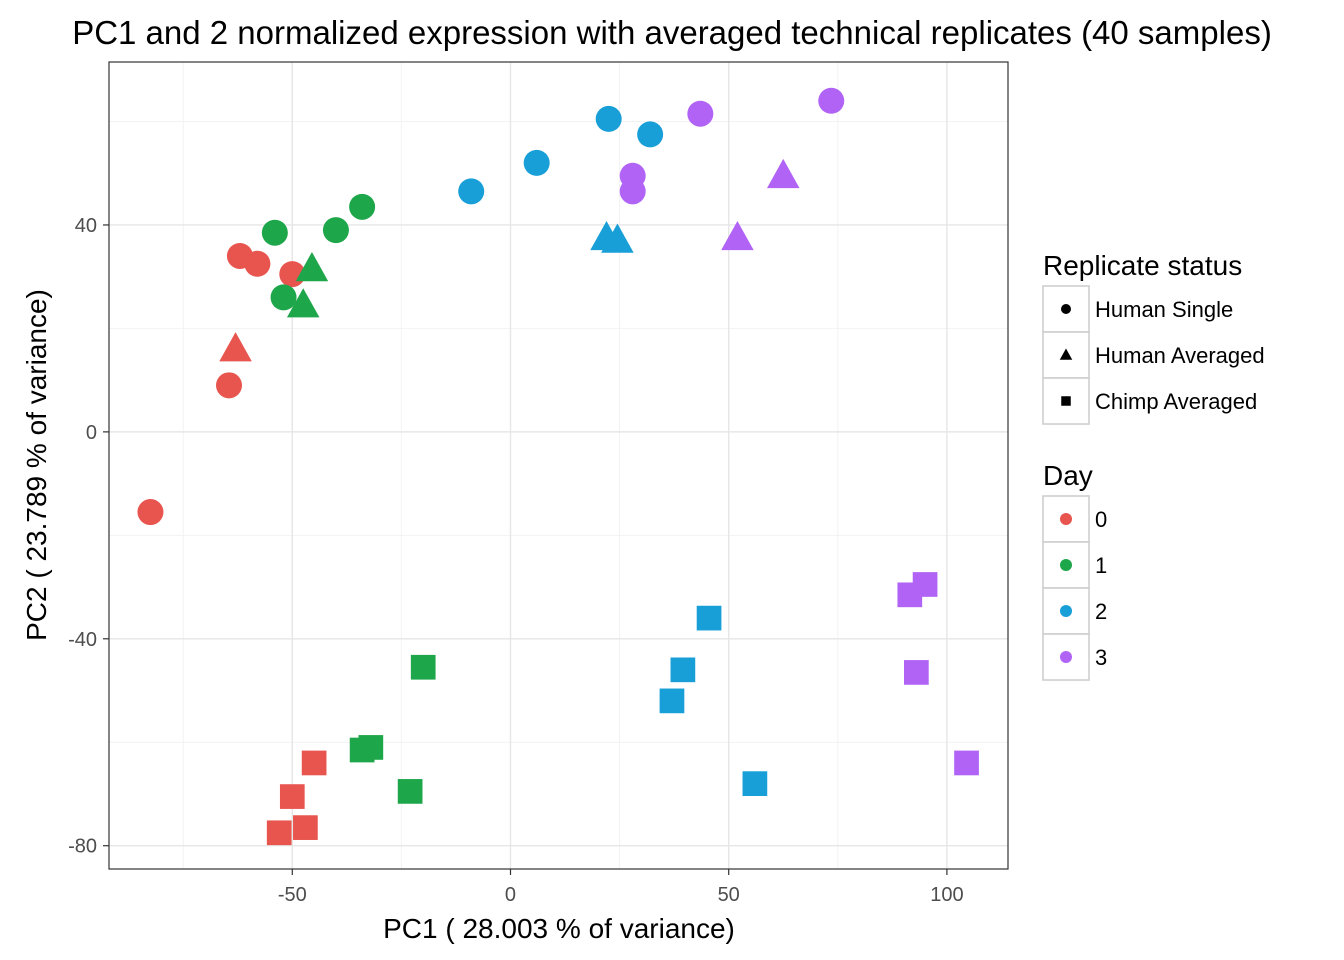 This screenshot has height=960, width=1344. Describe the element at coordinates (510, 895) in the screenshot. I see `x-tick-label: 0` at that location.